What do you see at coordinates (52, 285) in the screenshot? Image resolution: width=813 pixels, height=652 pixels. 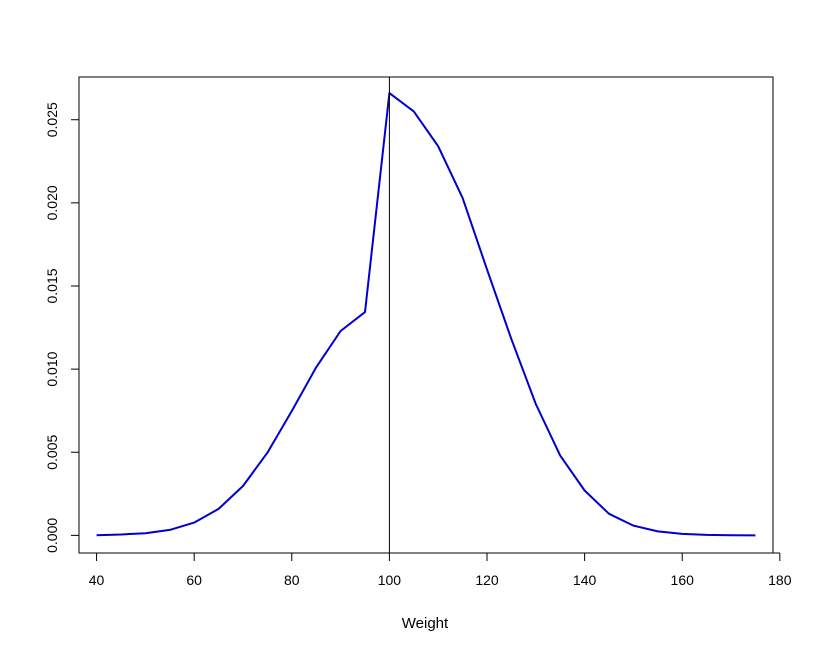 I see `y-tick-label: 0.015` at bounding box center [52, 285].